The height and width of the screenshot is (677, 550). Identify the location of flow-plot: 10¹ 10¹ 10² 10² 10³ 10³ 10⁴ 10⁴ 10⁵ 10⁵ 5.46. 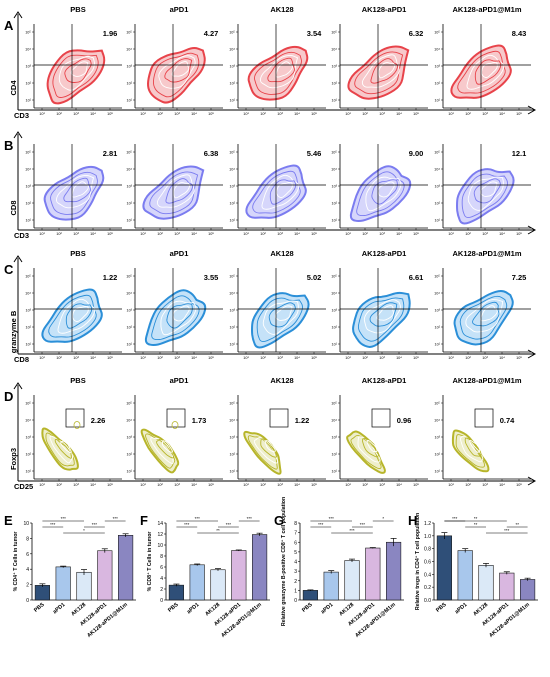
(277, 190).